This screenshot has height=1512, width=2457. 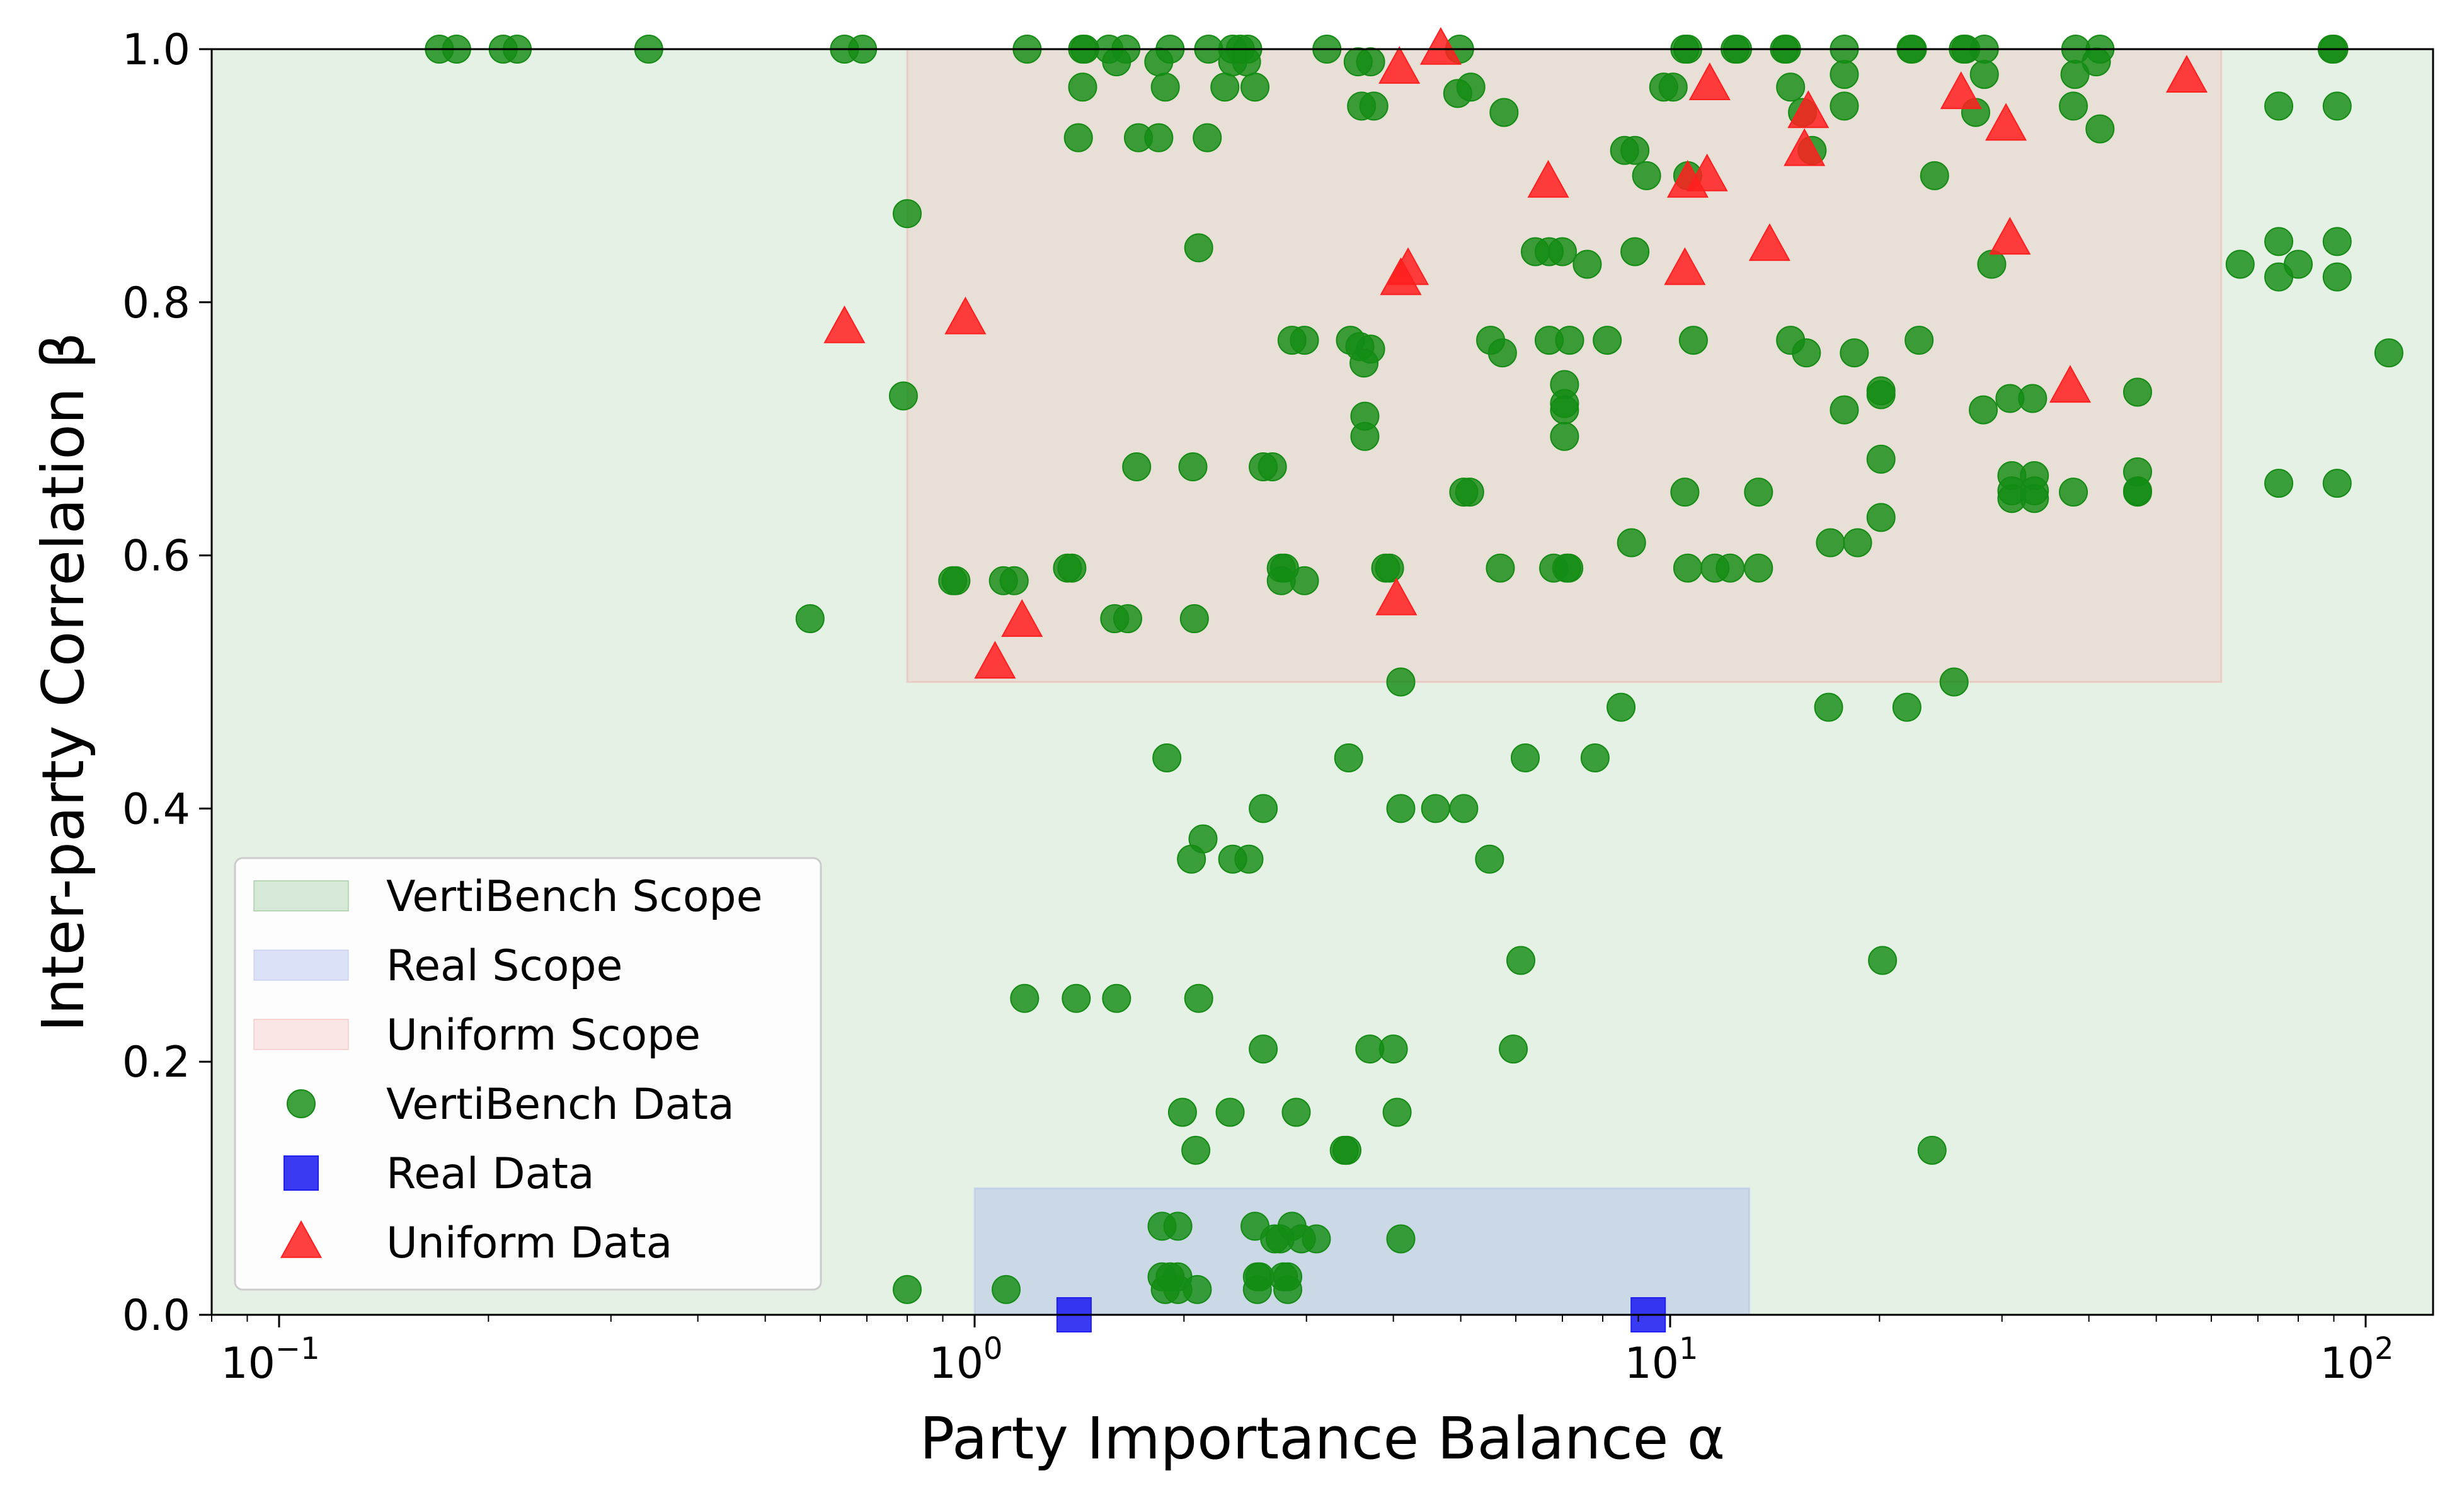 What do you see at coordinates (156, 1062) in the screenshot?
I see `y-tick-label-1: 0.2` at bounding box center [156, 1062].